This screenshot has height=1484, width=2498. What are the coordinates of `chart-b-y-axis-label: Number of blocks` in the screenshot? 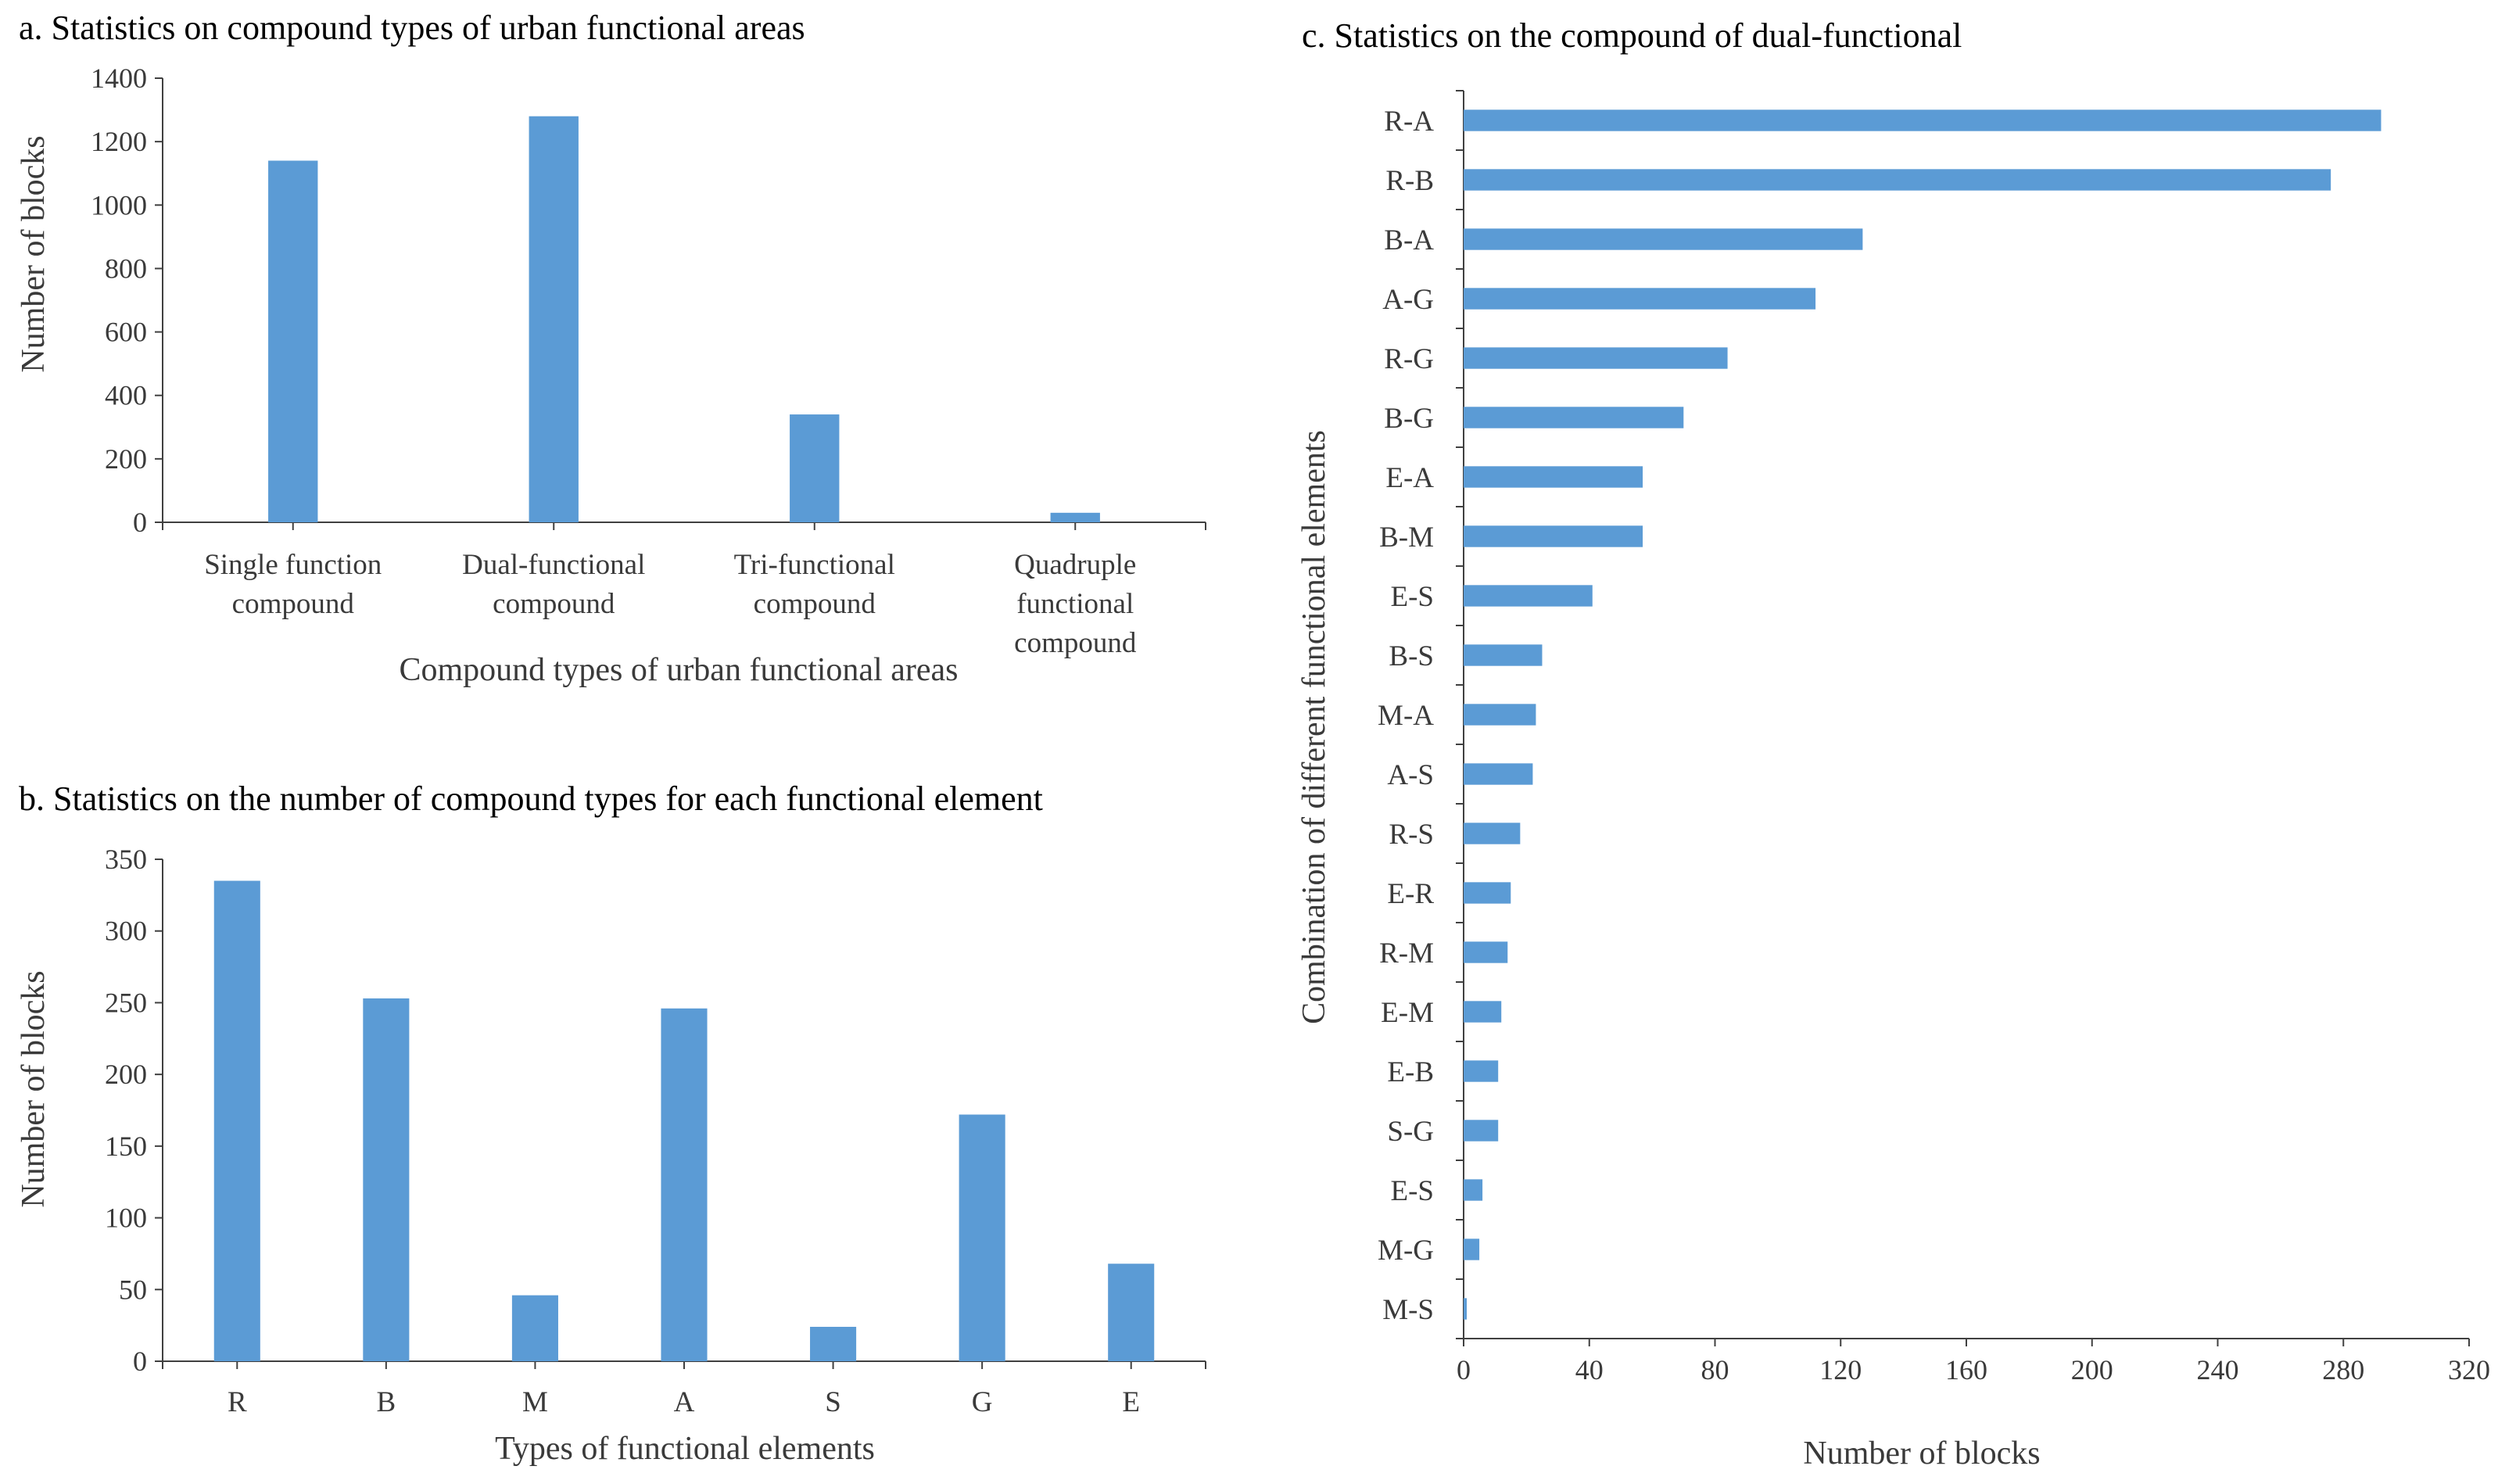 It's located at (34, 1088).